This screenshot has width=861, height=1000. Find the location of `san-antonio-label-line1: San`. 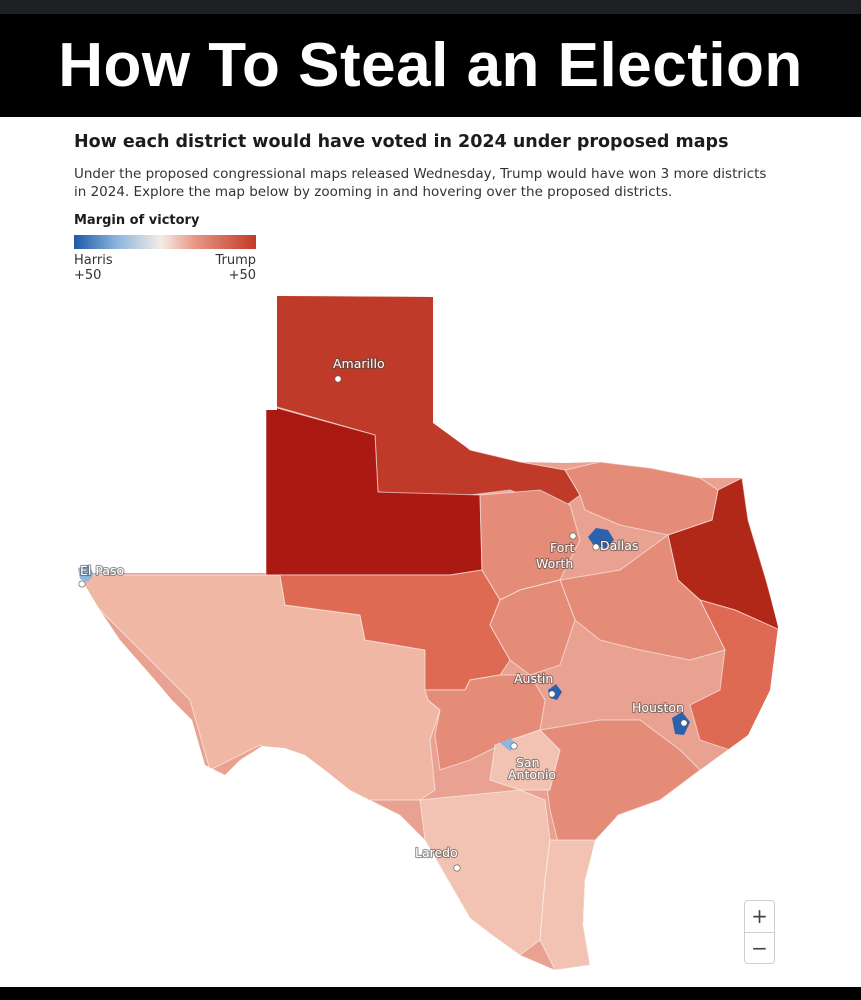

san-antonio-label-line1: San is located at coordinates (528, 762).